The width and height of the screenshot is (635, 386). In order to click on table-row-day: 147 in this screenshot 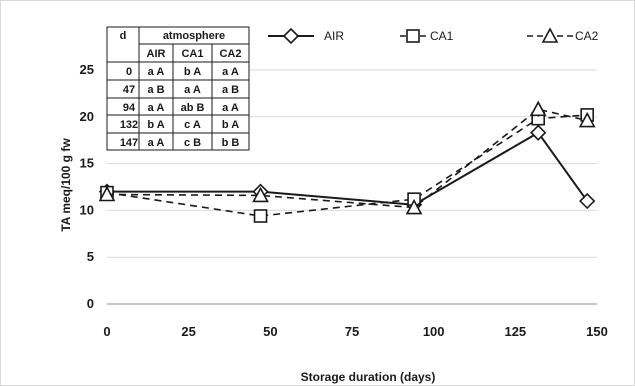, I will do `click(129, 143)`.